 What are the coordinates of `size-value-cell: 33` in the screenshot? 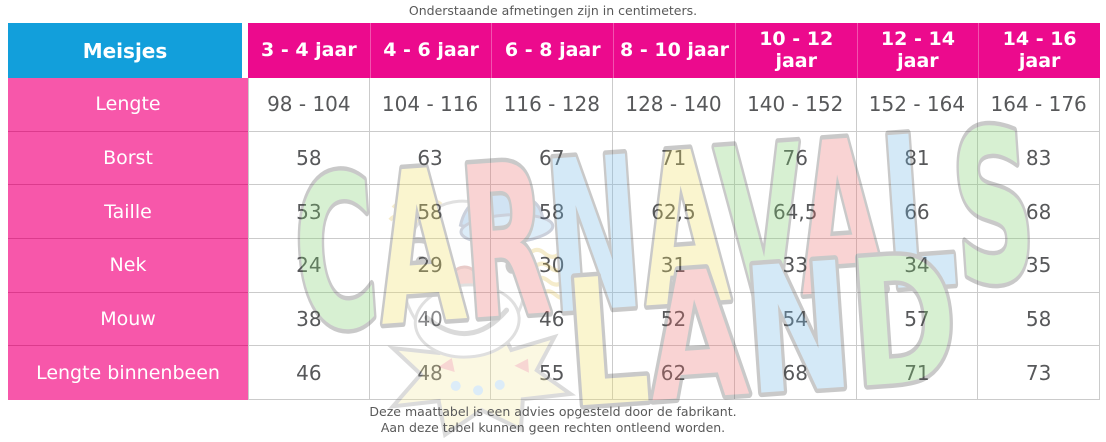 It's located at (795, 266).